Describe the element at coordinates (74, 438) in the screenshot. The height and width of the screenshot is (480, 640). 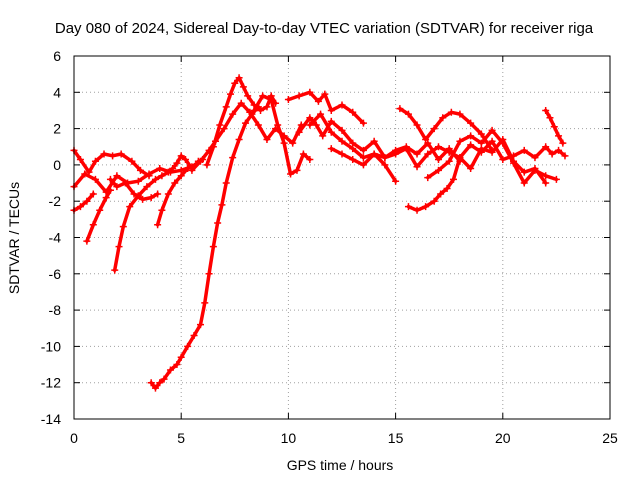
I see `x-tick-label: 0` at that location.